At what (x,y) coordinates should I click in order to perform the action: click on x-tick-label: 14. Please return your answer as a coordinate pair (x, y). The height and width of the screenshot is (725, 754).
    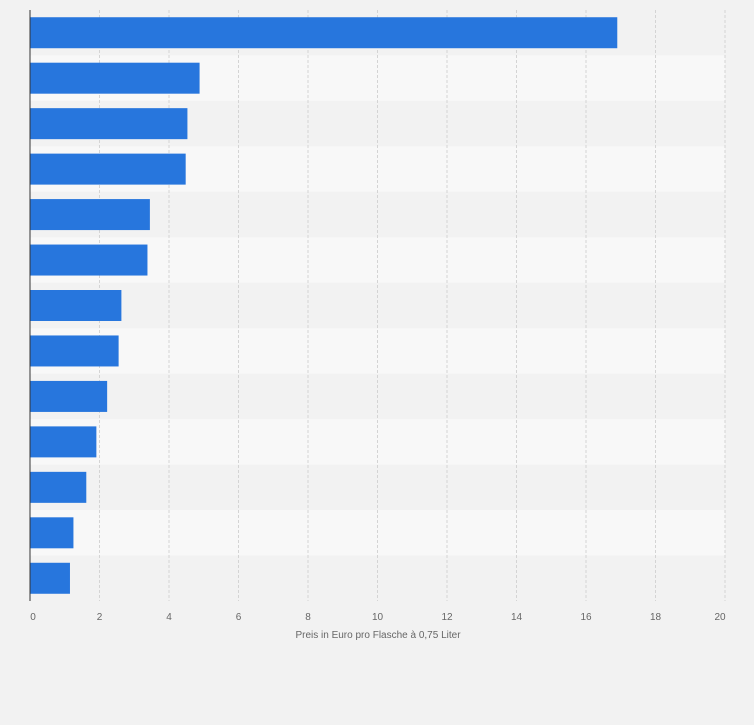
    Looking at the image, I should click on (517, 617).